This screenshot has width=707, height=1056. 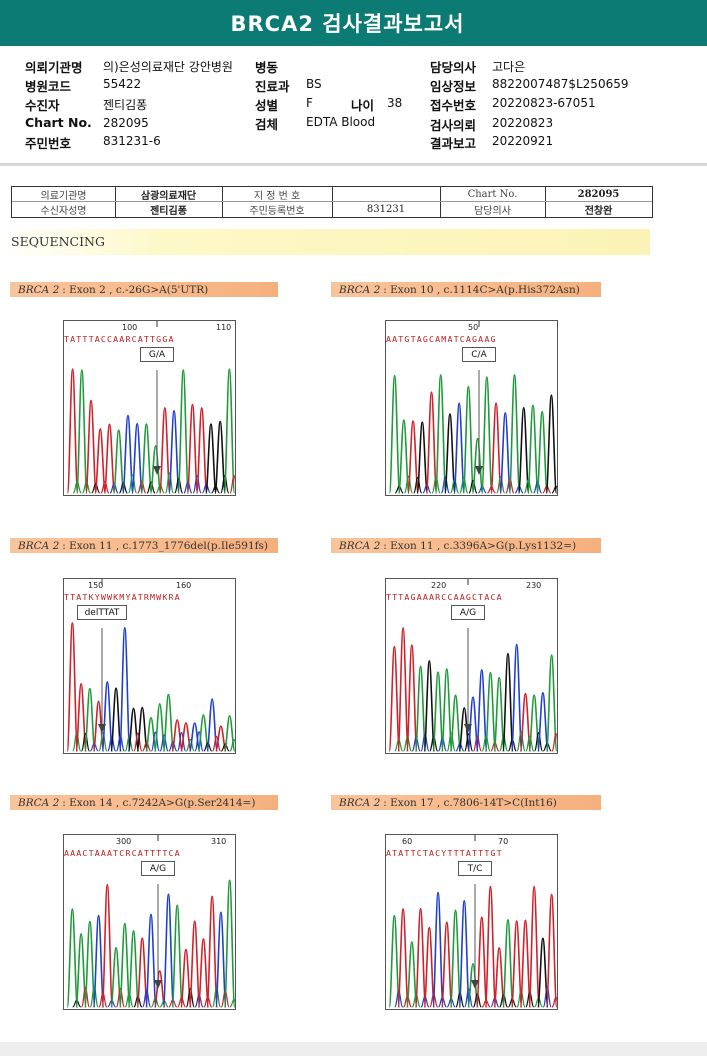 What do you see at coordinates (523, 141) in the screenshot?
I see `report-date-value: 20220921` at bounding box center [523, 141].